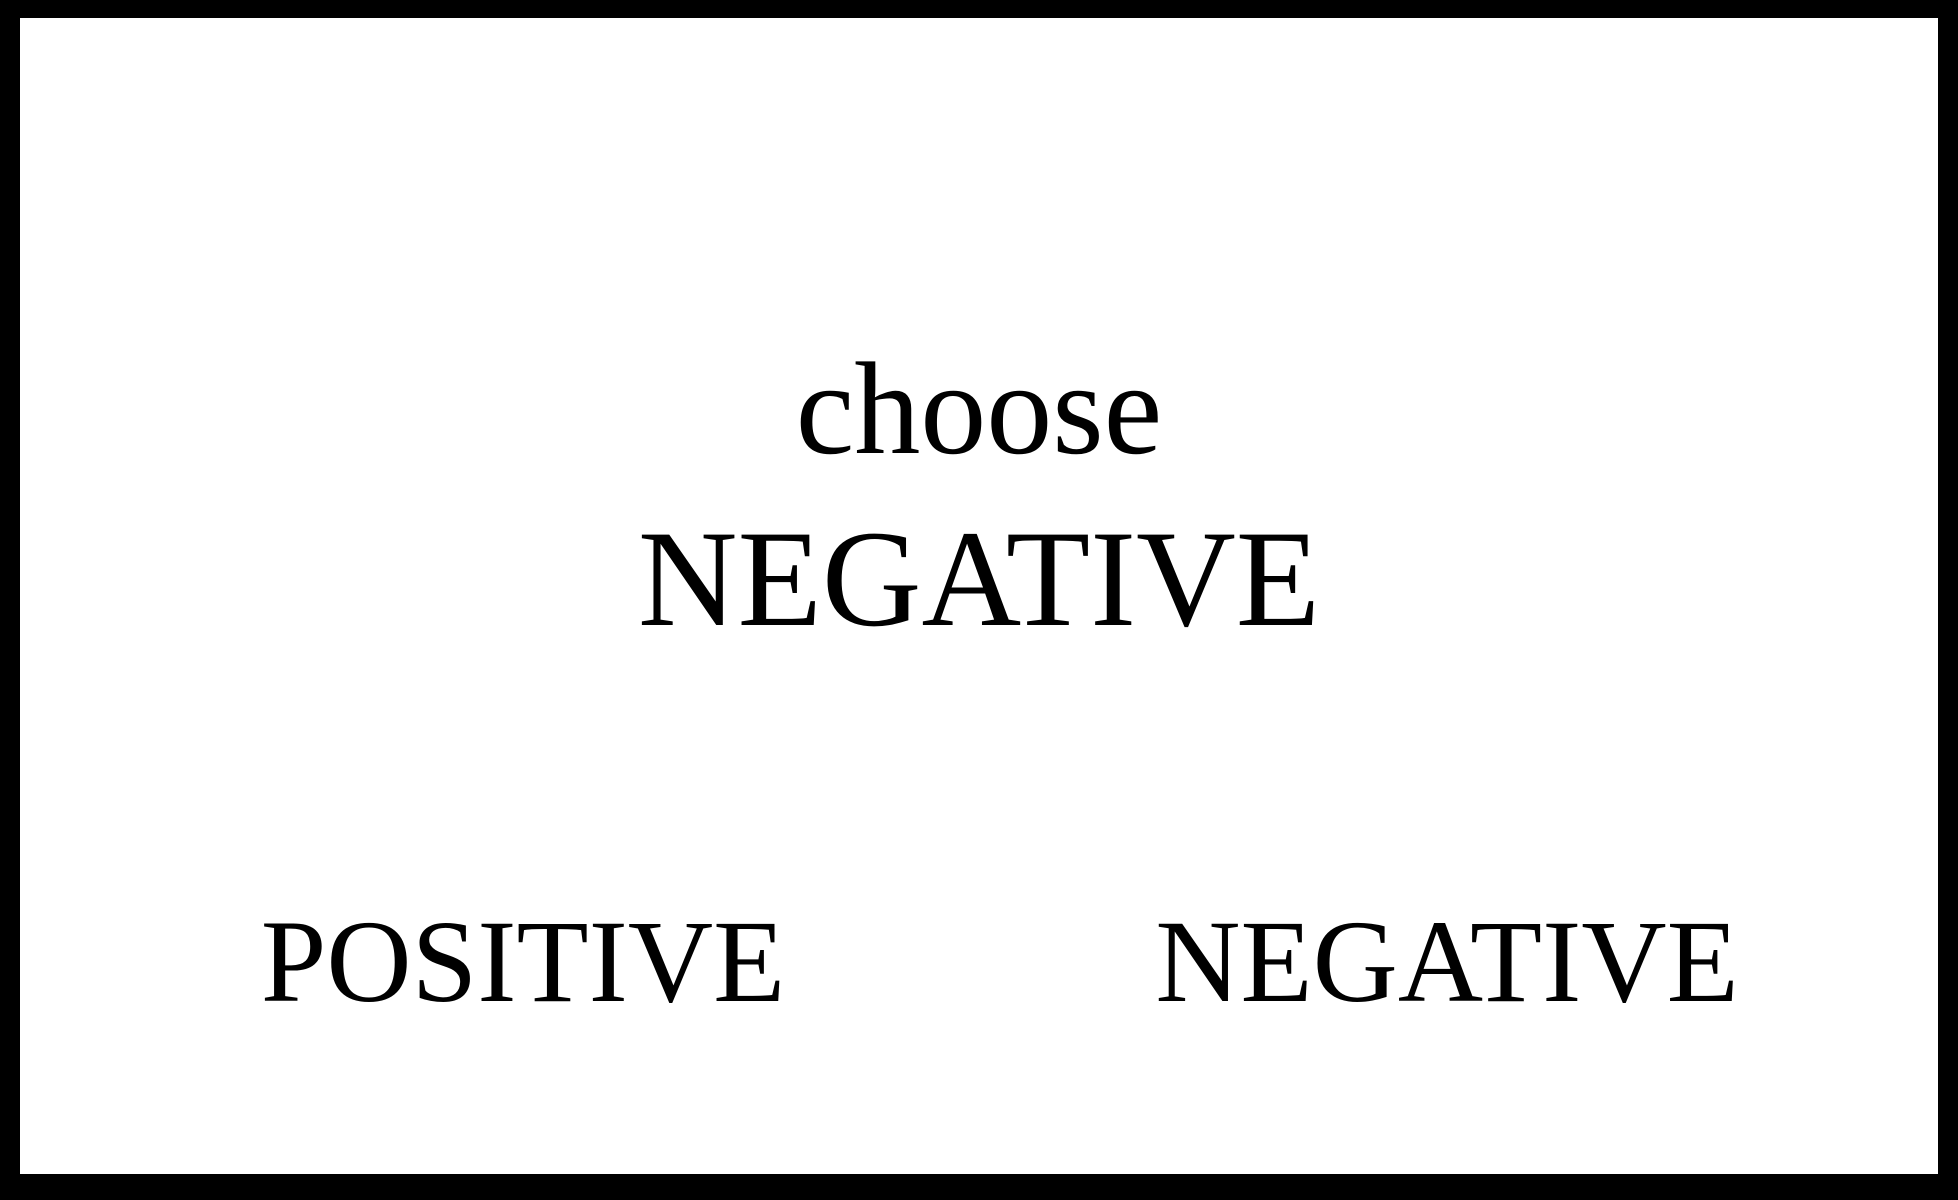  Describe the element at coordinates (979, 578) in the screenshot. I see `target-word: NEGATIVE` at that location.